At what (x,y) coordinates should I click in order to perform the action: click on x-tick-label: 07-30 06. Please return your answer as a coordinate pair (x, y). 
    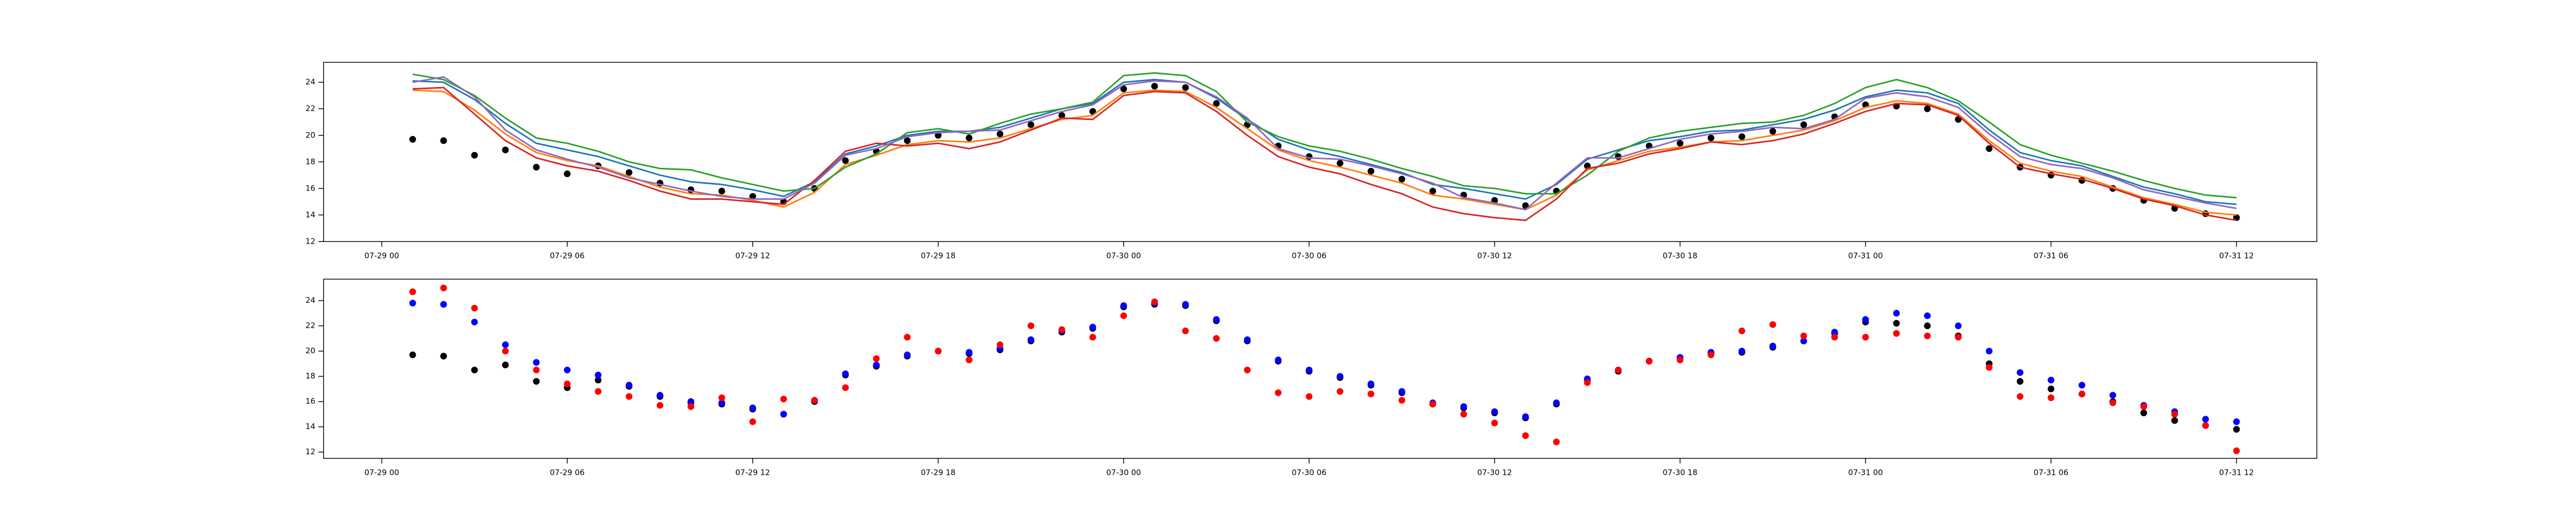
    Looking at the image, I should click on (1309, 472).